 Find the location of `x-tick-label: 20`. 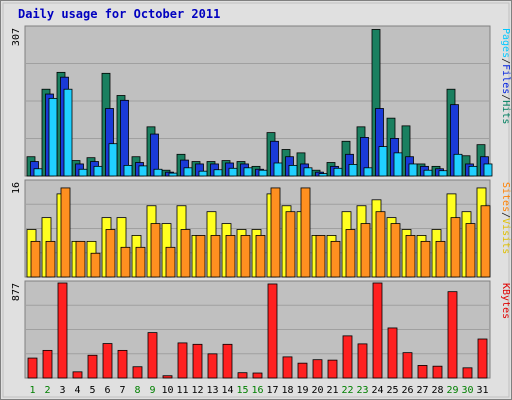

x-tick-label: 20 is located at coordinates (317, 390).